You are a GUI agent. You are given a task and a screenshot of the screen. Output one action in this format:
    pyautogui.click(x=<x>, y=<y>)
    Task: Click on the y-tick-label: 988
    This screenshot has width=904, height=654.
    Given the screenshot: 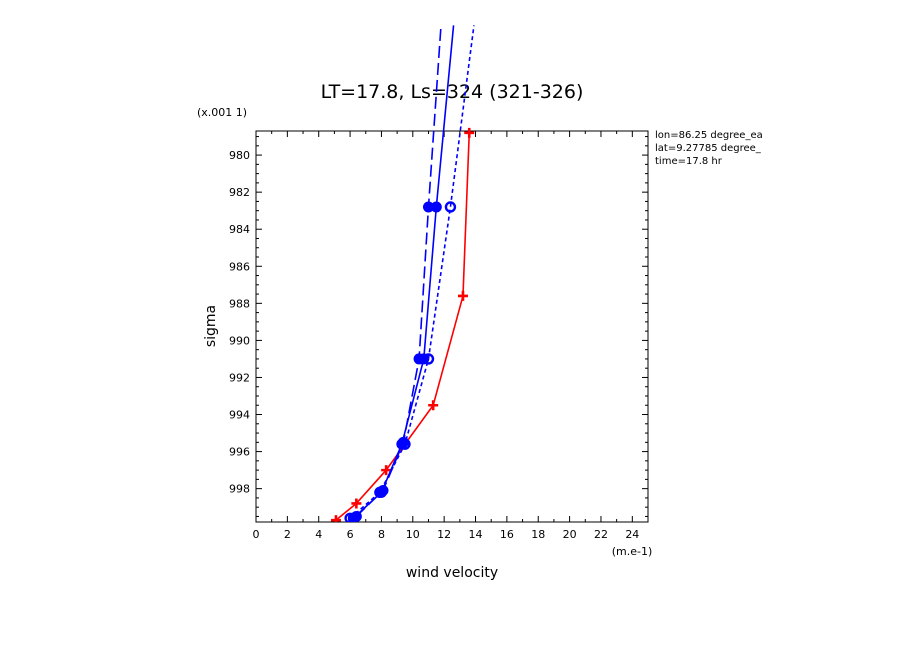 What is the action you would take?
    pyautogui.click(x=239, y=303)
    